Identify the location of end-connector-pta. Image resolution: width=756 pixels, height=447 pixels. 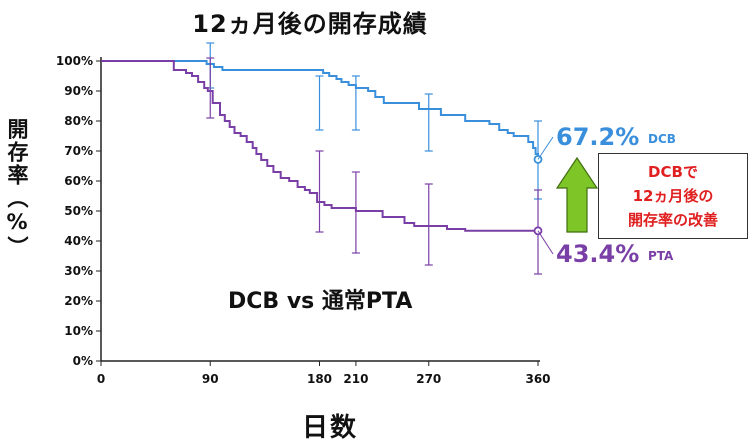
(545, 242).